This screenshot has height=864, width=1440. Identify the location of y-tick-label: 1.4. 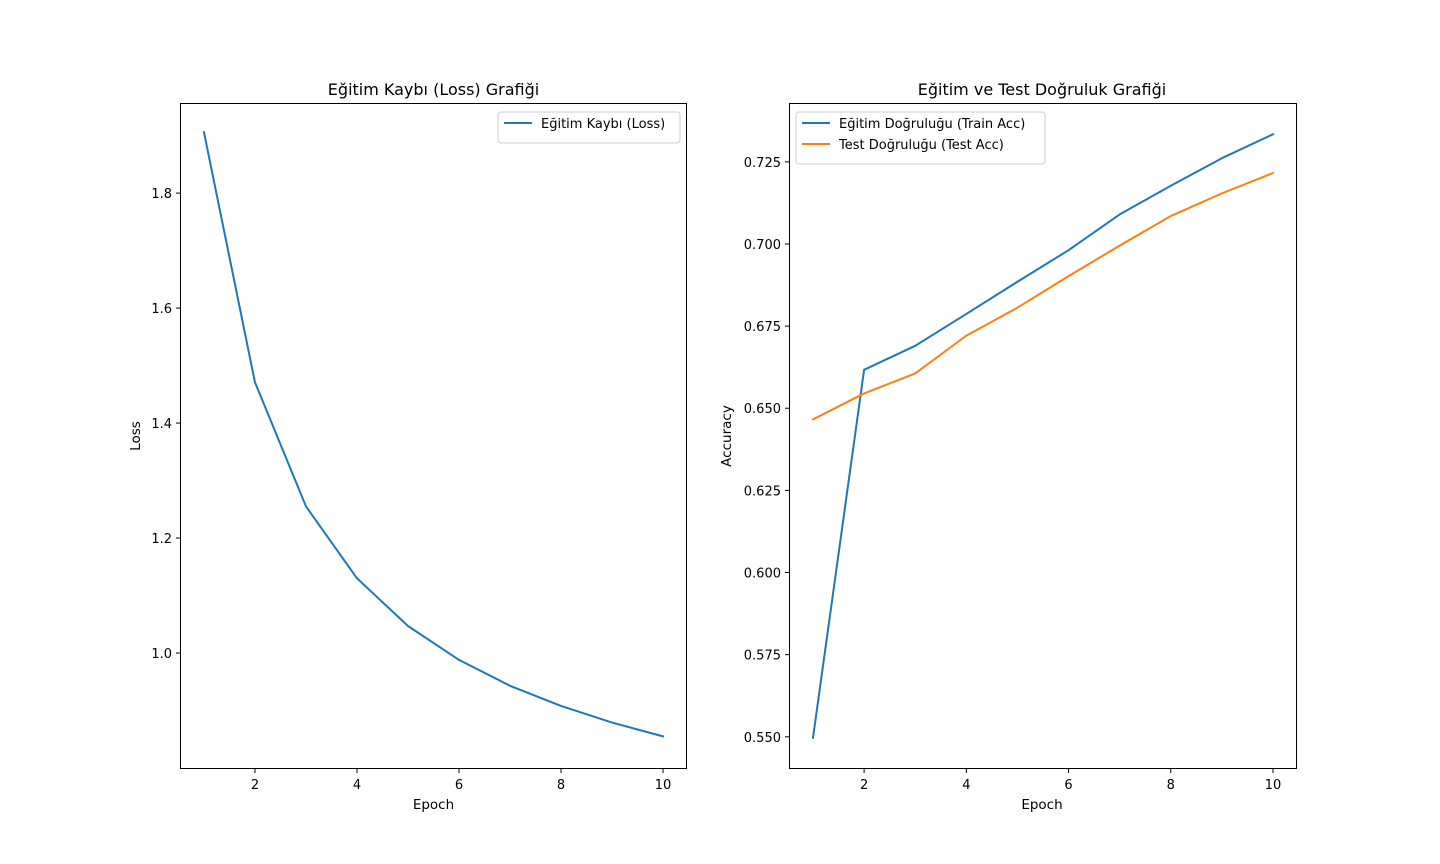
(161, 424).